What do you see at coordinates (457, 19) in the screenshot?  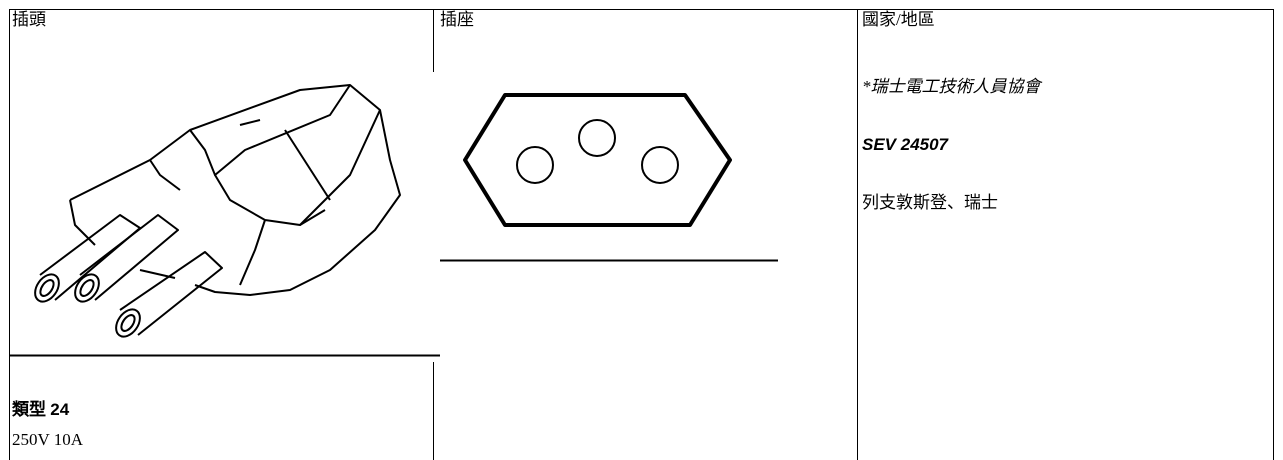 I see `header-socket: 插座` at bounding box center [457, 19].